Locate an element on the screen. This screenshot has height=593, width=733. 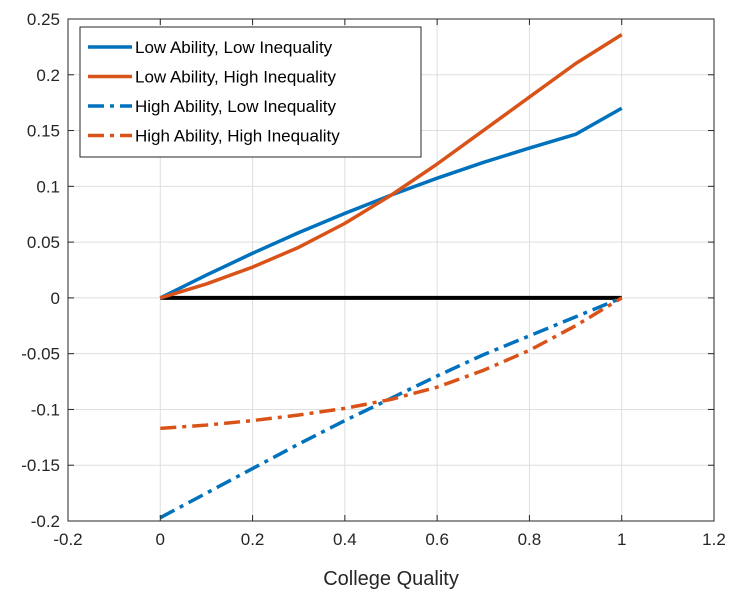
y-tick-label: 0.15 is located at coordinates (43, 131).